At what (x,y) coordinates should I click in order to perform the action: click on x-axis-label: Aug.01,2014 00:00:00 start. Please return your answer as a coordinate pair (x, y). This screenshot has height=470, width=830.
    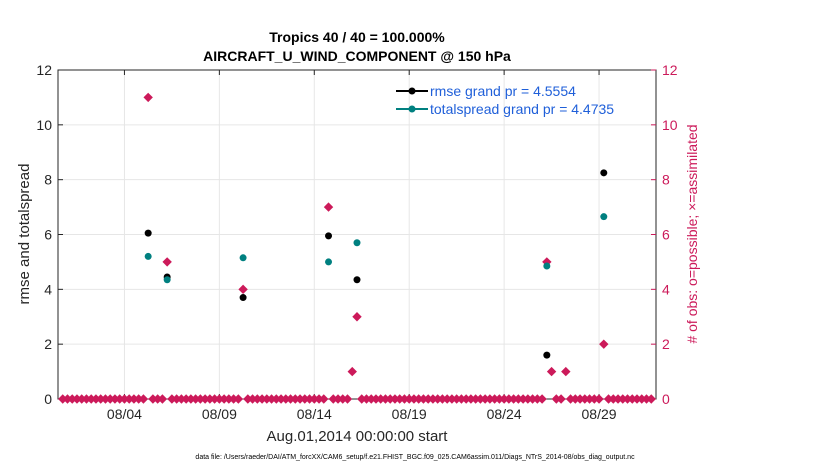
    Looking at the image, I should click on (358, 436).